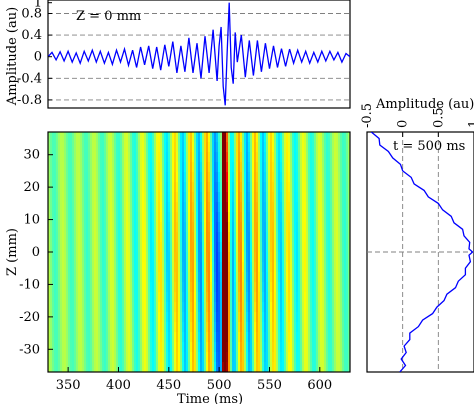 This screenshot has width=474, height=404. I want to click on heatmap-y-tick-label: 30, so click(31, 155).